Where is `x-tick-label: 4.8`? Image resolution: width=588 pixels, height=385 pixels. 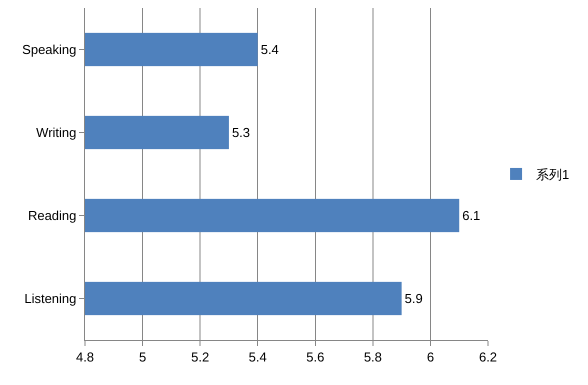
x-tick-label: 4.8 is located at coordinates (85, 357).